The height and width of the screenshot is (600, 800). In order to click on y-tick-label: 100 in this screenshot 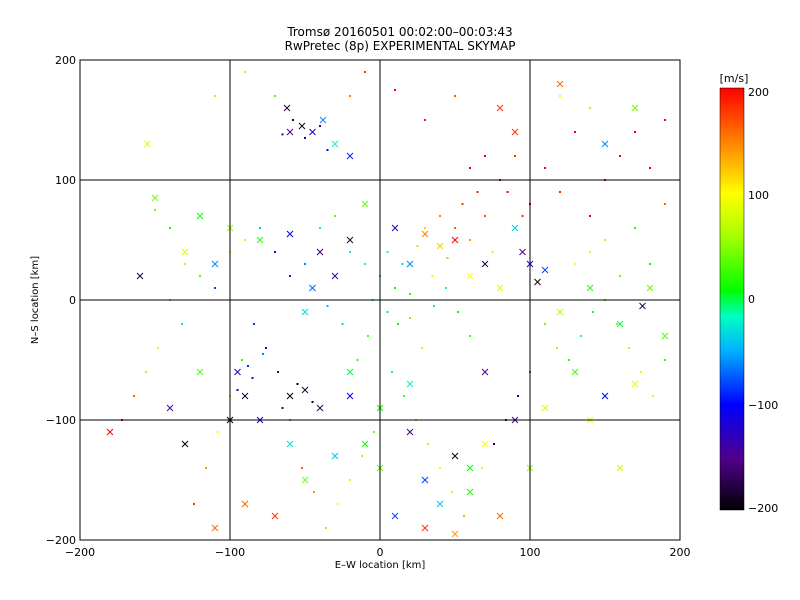, I will do `click(65, 180)`.